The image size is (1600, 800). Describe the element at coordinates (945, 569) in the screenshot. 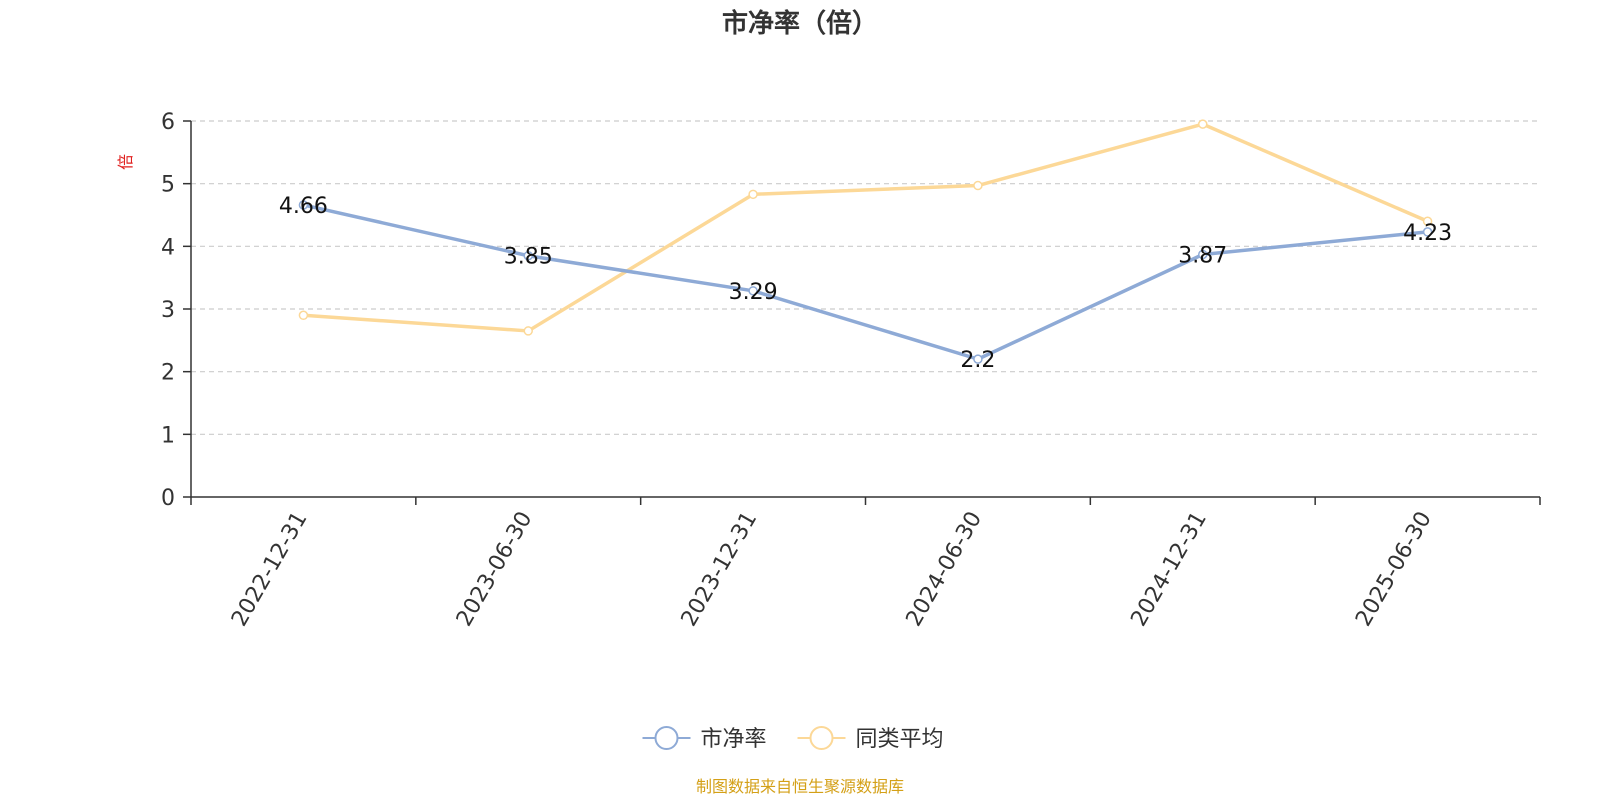

I see `x-tick-label: 2024-06-30` at that location.